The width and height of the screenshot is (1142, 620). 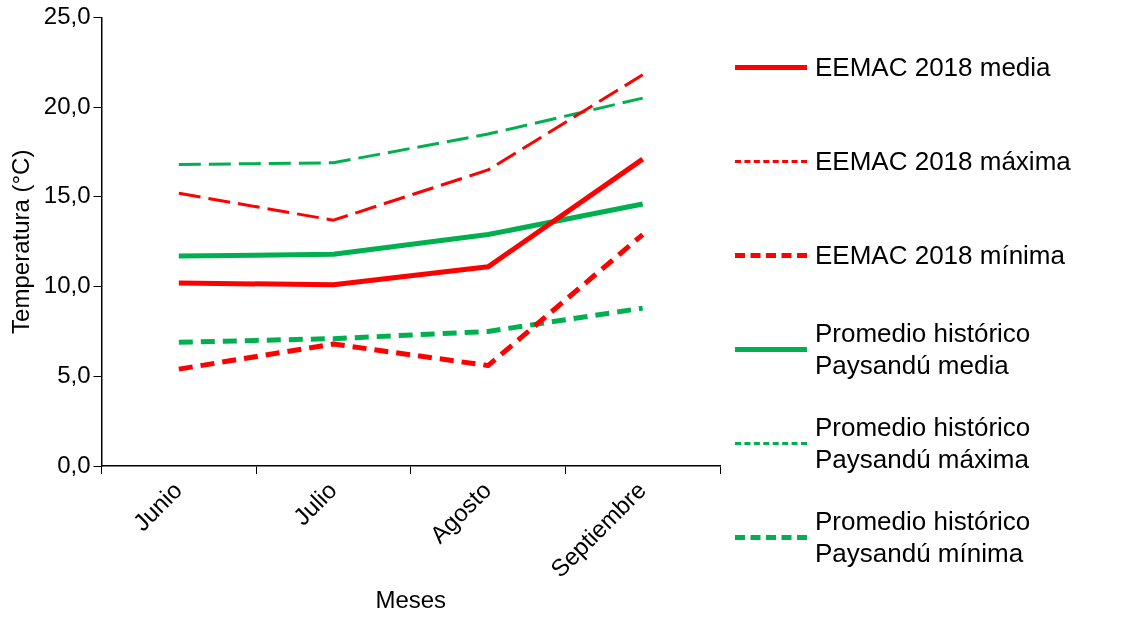 What do you see at coordinates (314, 503) in the screenshot?
I see `x-tick-label: Julio` at bounding box center [314, 503].